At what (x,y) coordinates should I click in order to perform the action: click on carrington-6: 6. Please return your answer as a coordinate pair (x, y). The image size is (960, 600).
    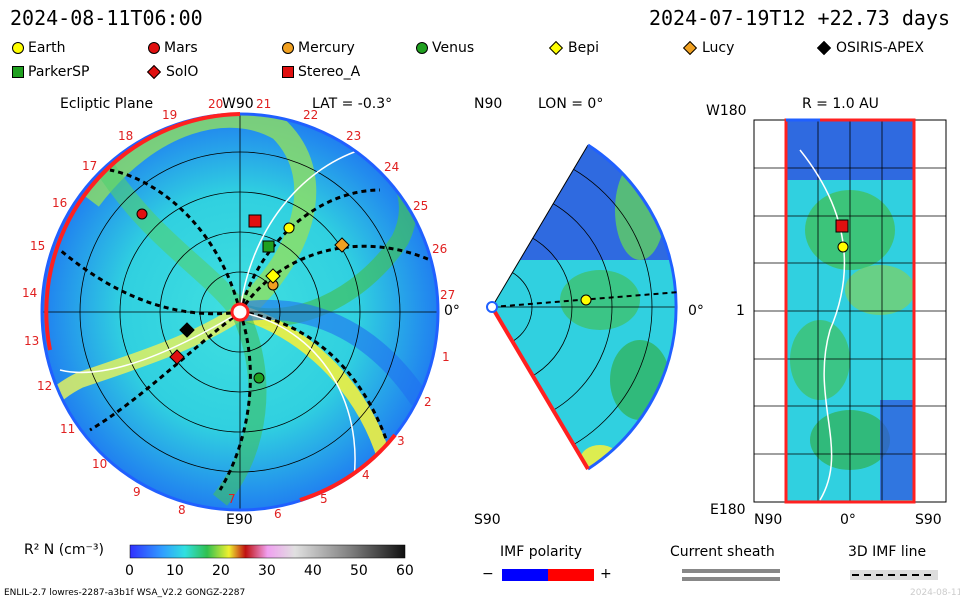
    Looking at the image, I should click on (278, 514).